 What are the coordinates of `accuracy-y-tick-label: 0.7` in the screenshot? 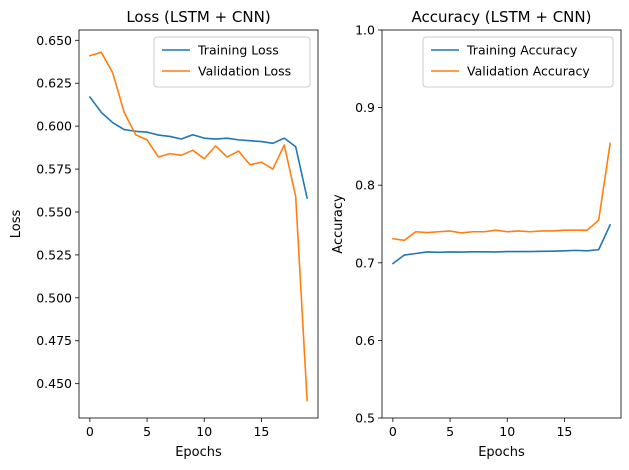 It's located at (365, 262).